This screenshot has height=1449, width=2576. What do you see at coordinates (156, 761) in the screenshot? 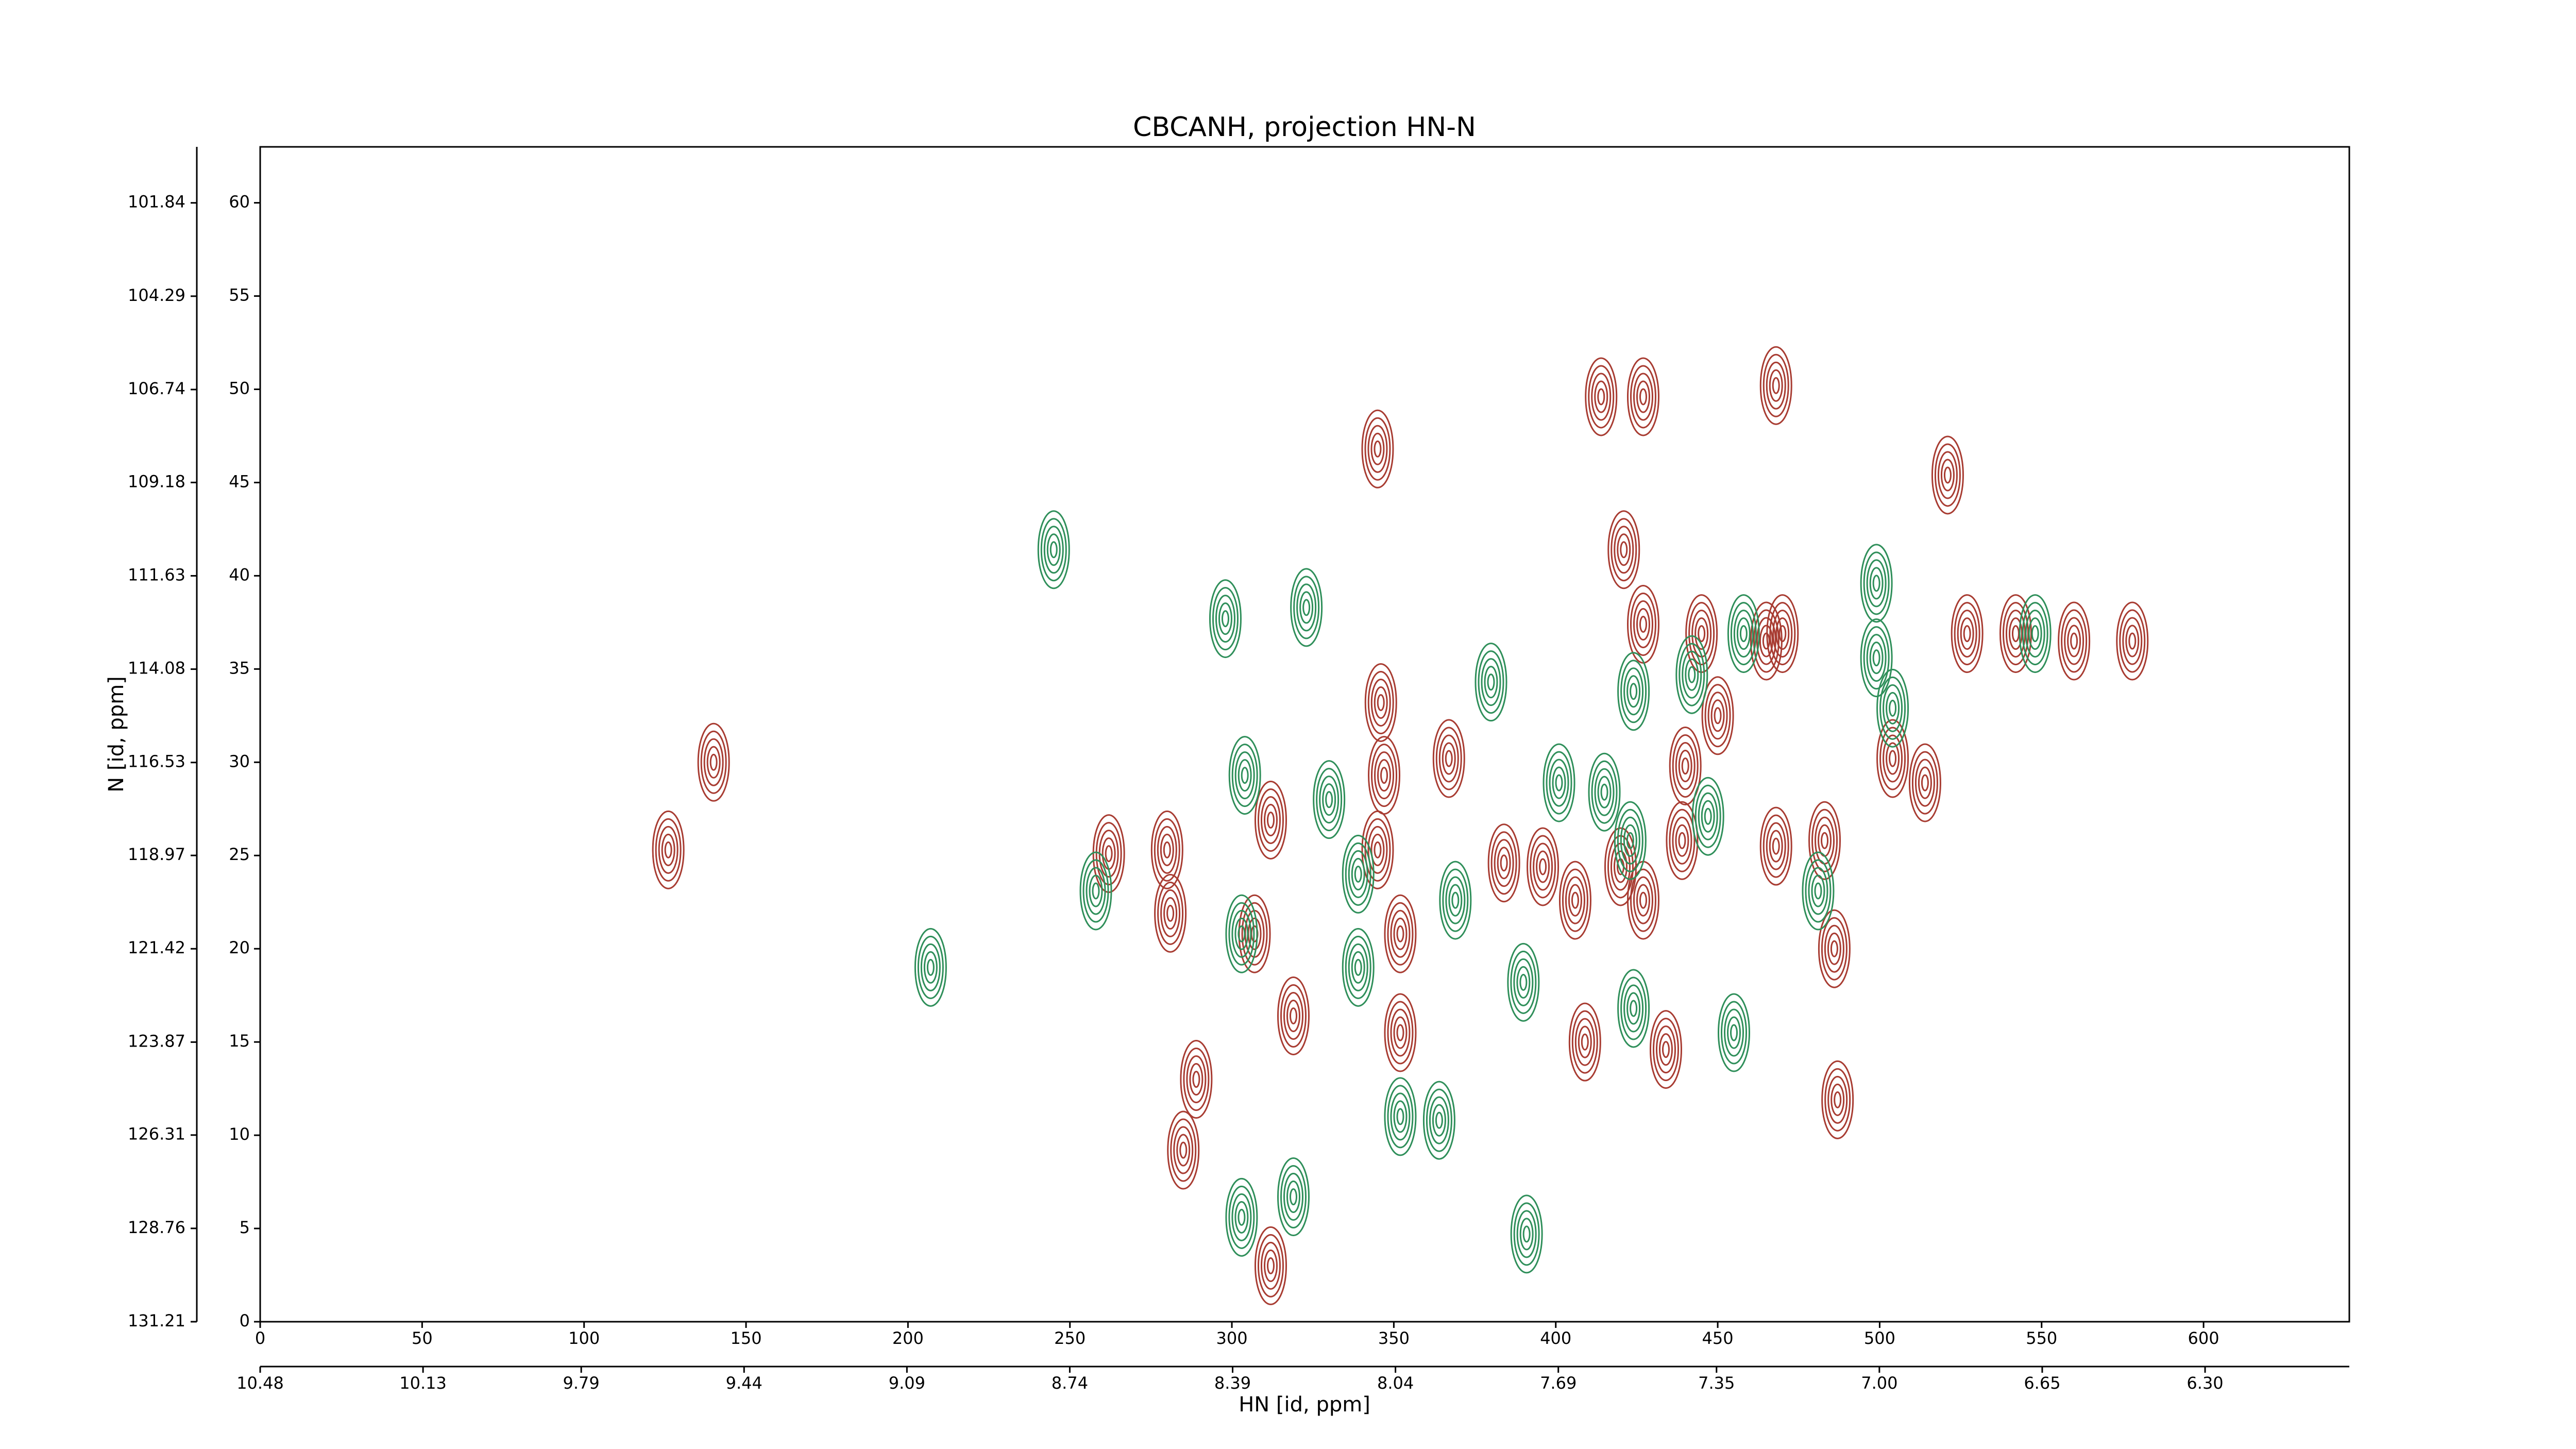
I see `y2-tick-label: 116.53` at bounding box center [156, 761].